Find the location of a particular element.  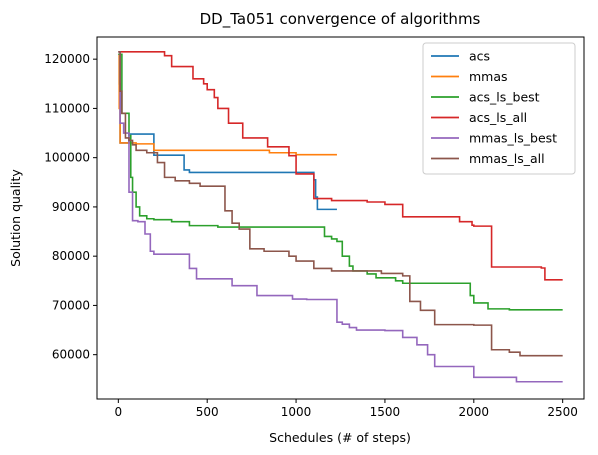

x-axis-label: Schedules (# of steps) is located at coordinates (340, 437).